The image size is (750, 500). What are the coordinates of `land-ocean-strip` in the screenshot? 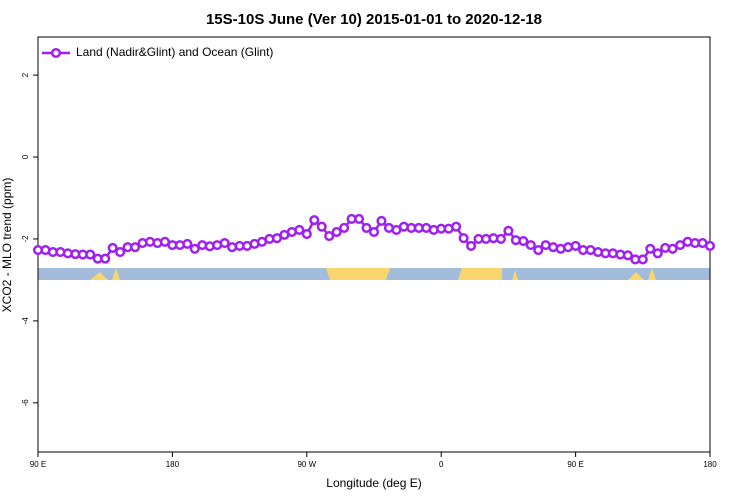 It's located at (374, 274).